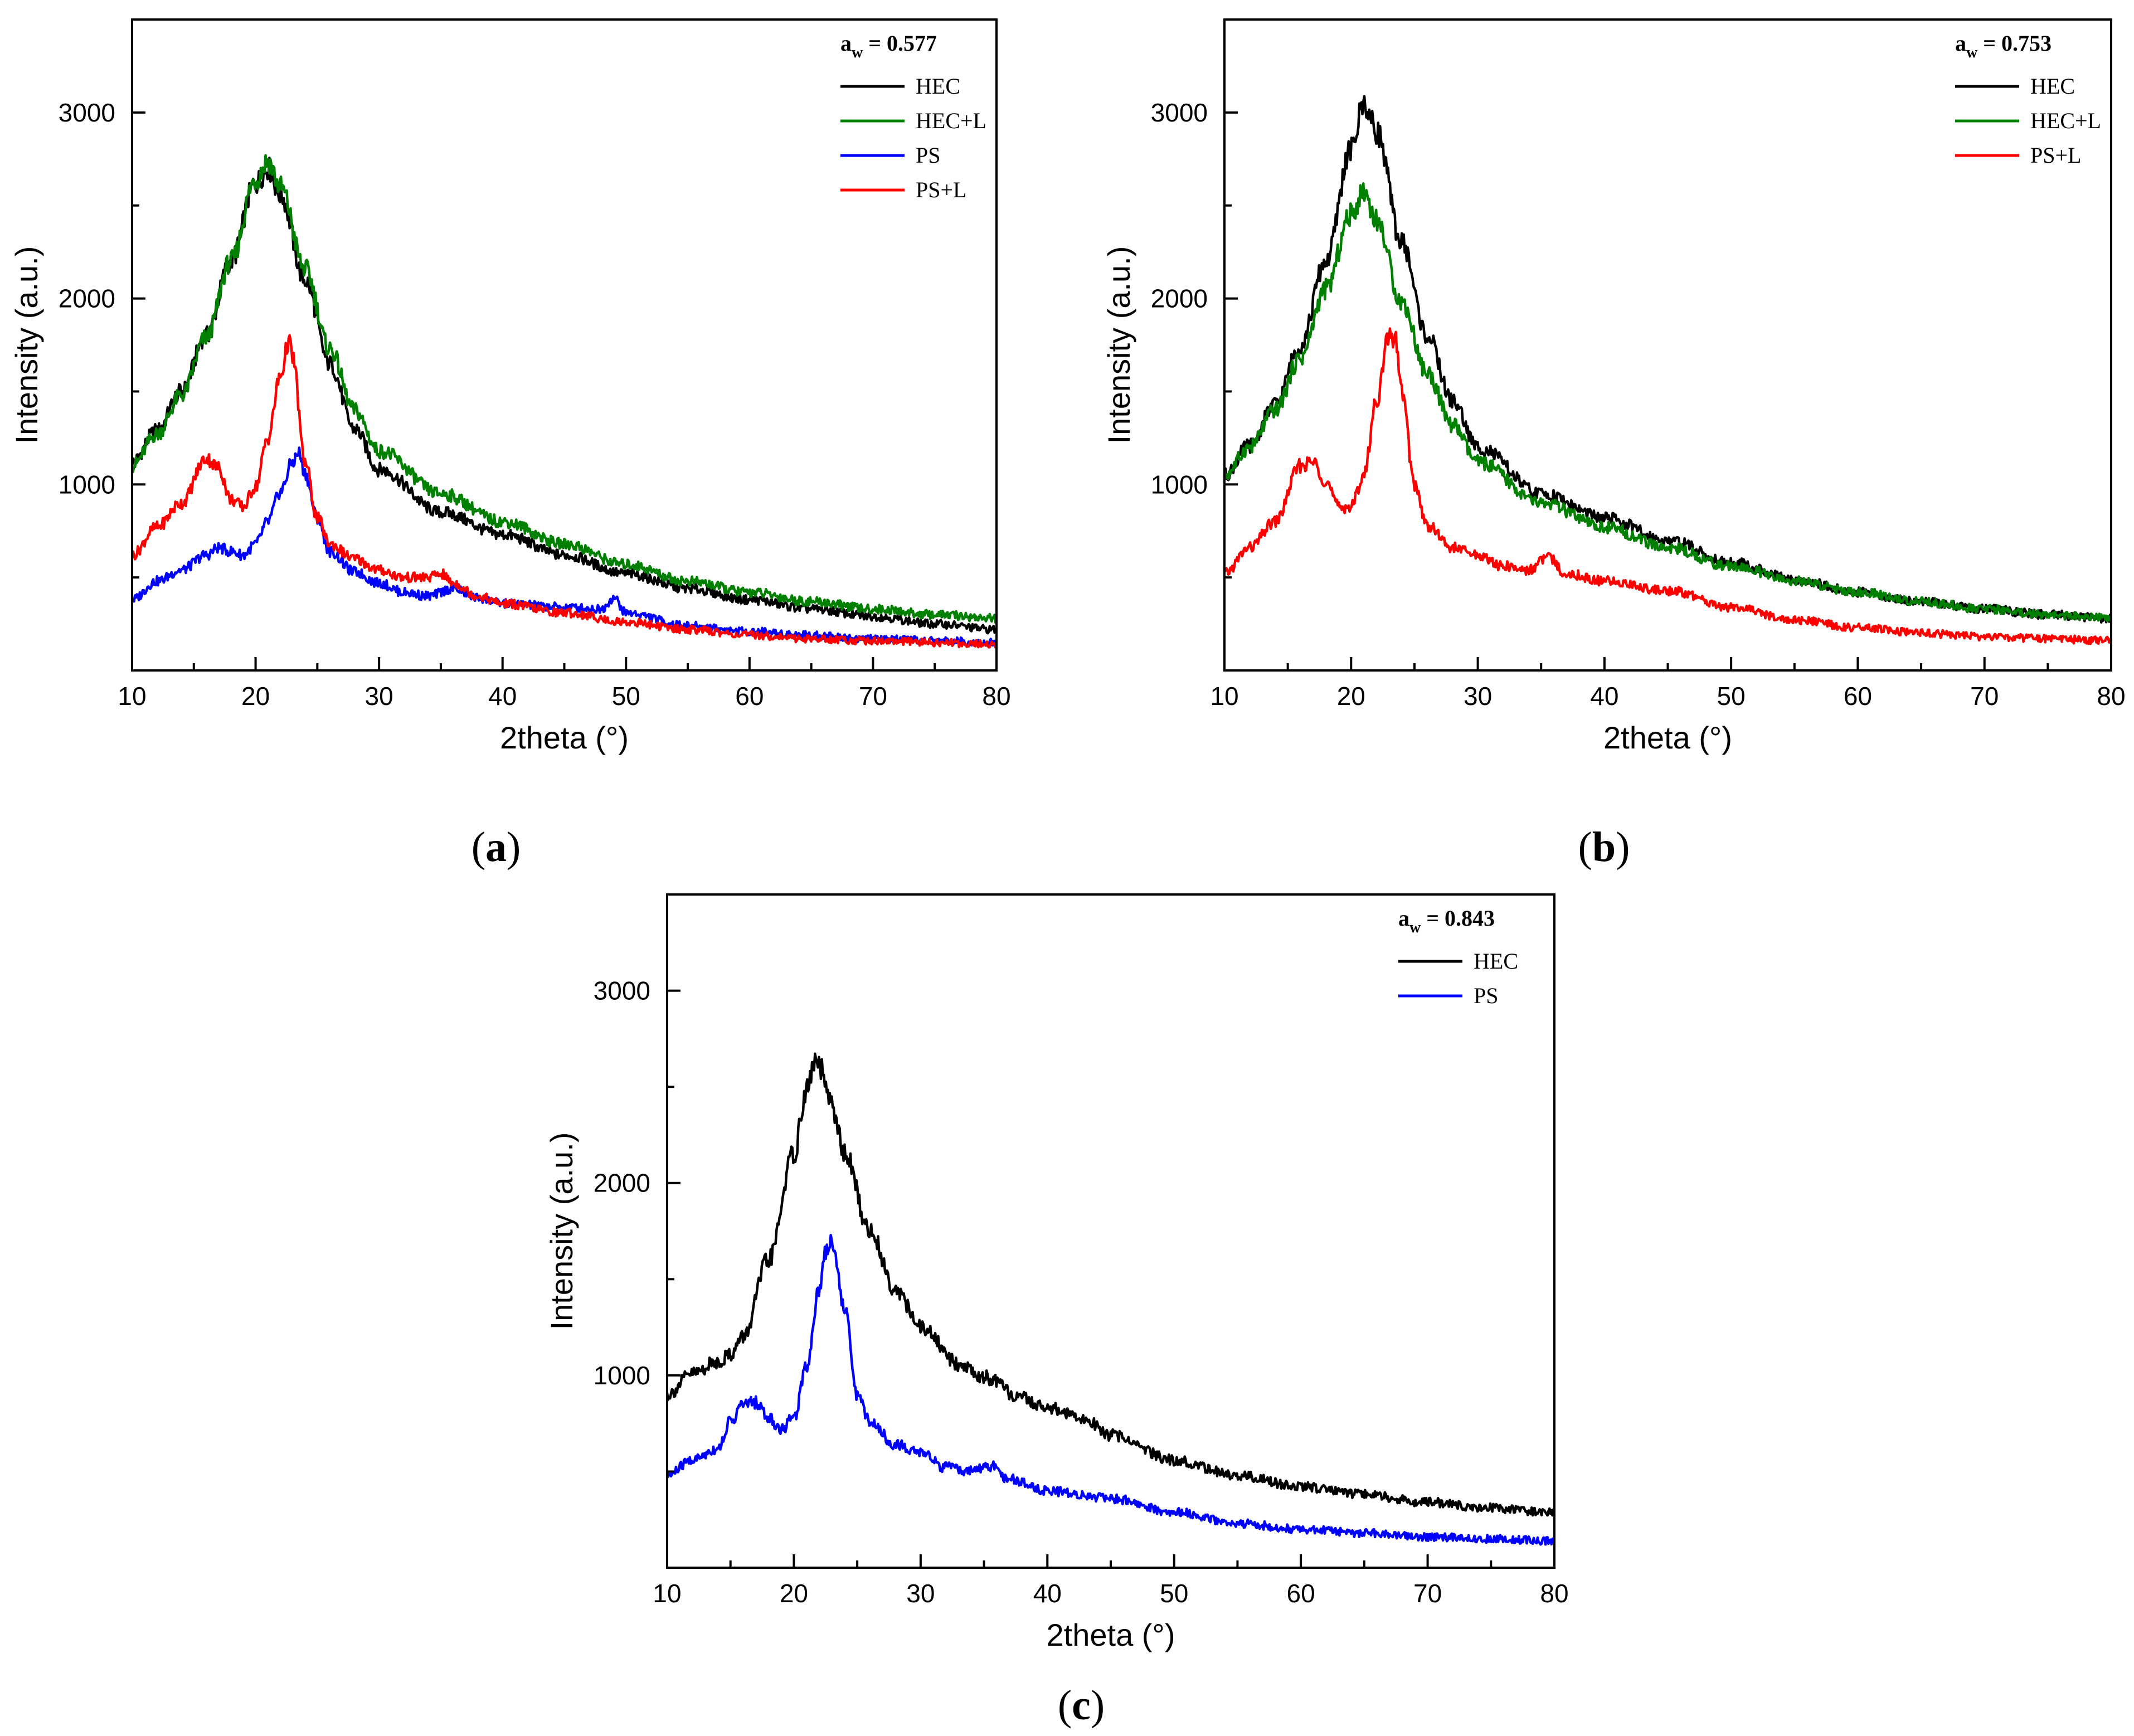 The height and width of the screenshot is (1736, 2134). I want to click on legend-title: aw = 0.753, so click(2003, 46).